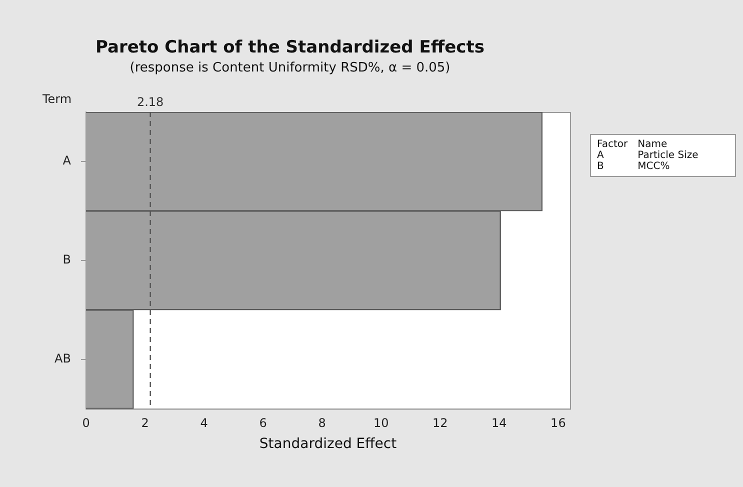 Image resolution: width=743 pixels, height=487 pixels. I want to click on y-tick-label: AB, so click(62, 358).